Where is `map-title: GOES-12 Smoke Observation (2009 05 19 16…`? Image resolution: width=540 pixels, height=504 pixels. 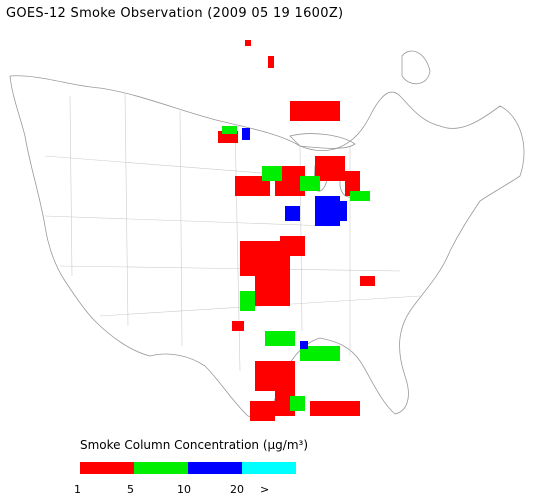 map-title: GOES-12 Smoke Observation (2009 05 19 16… is located at coordinates (175, 13).